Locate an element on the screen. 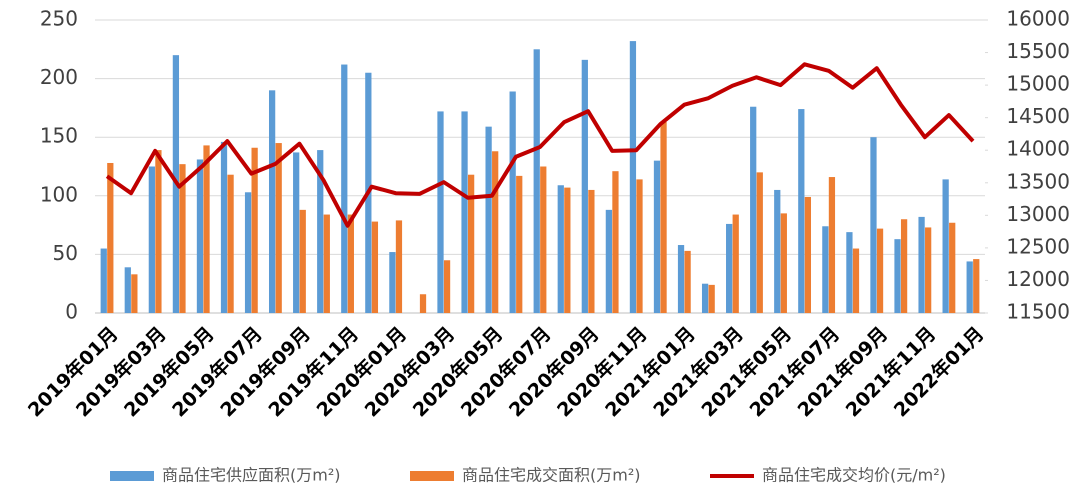  y-tick-label: 200 is located at coordinates (59, 77).